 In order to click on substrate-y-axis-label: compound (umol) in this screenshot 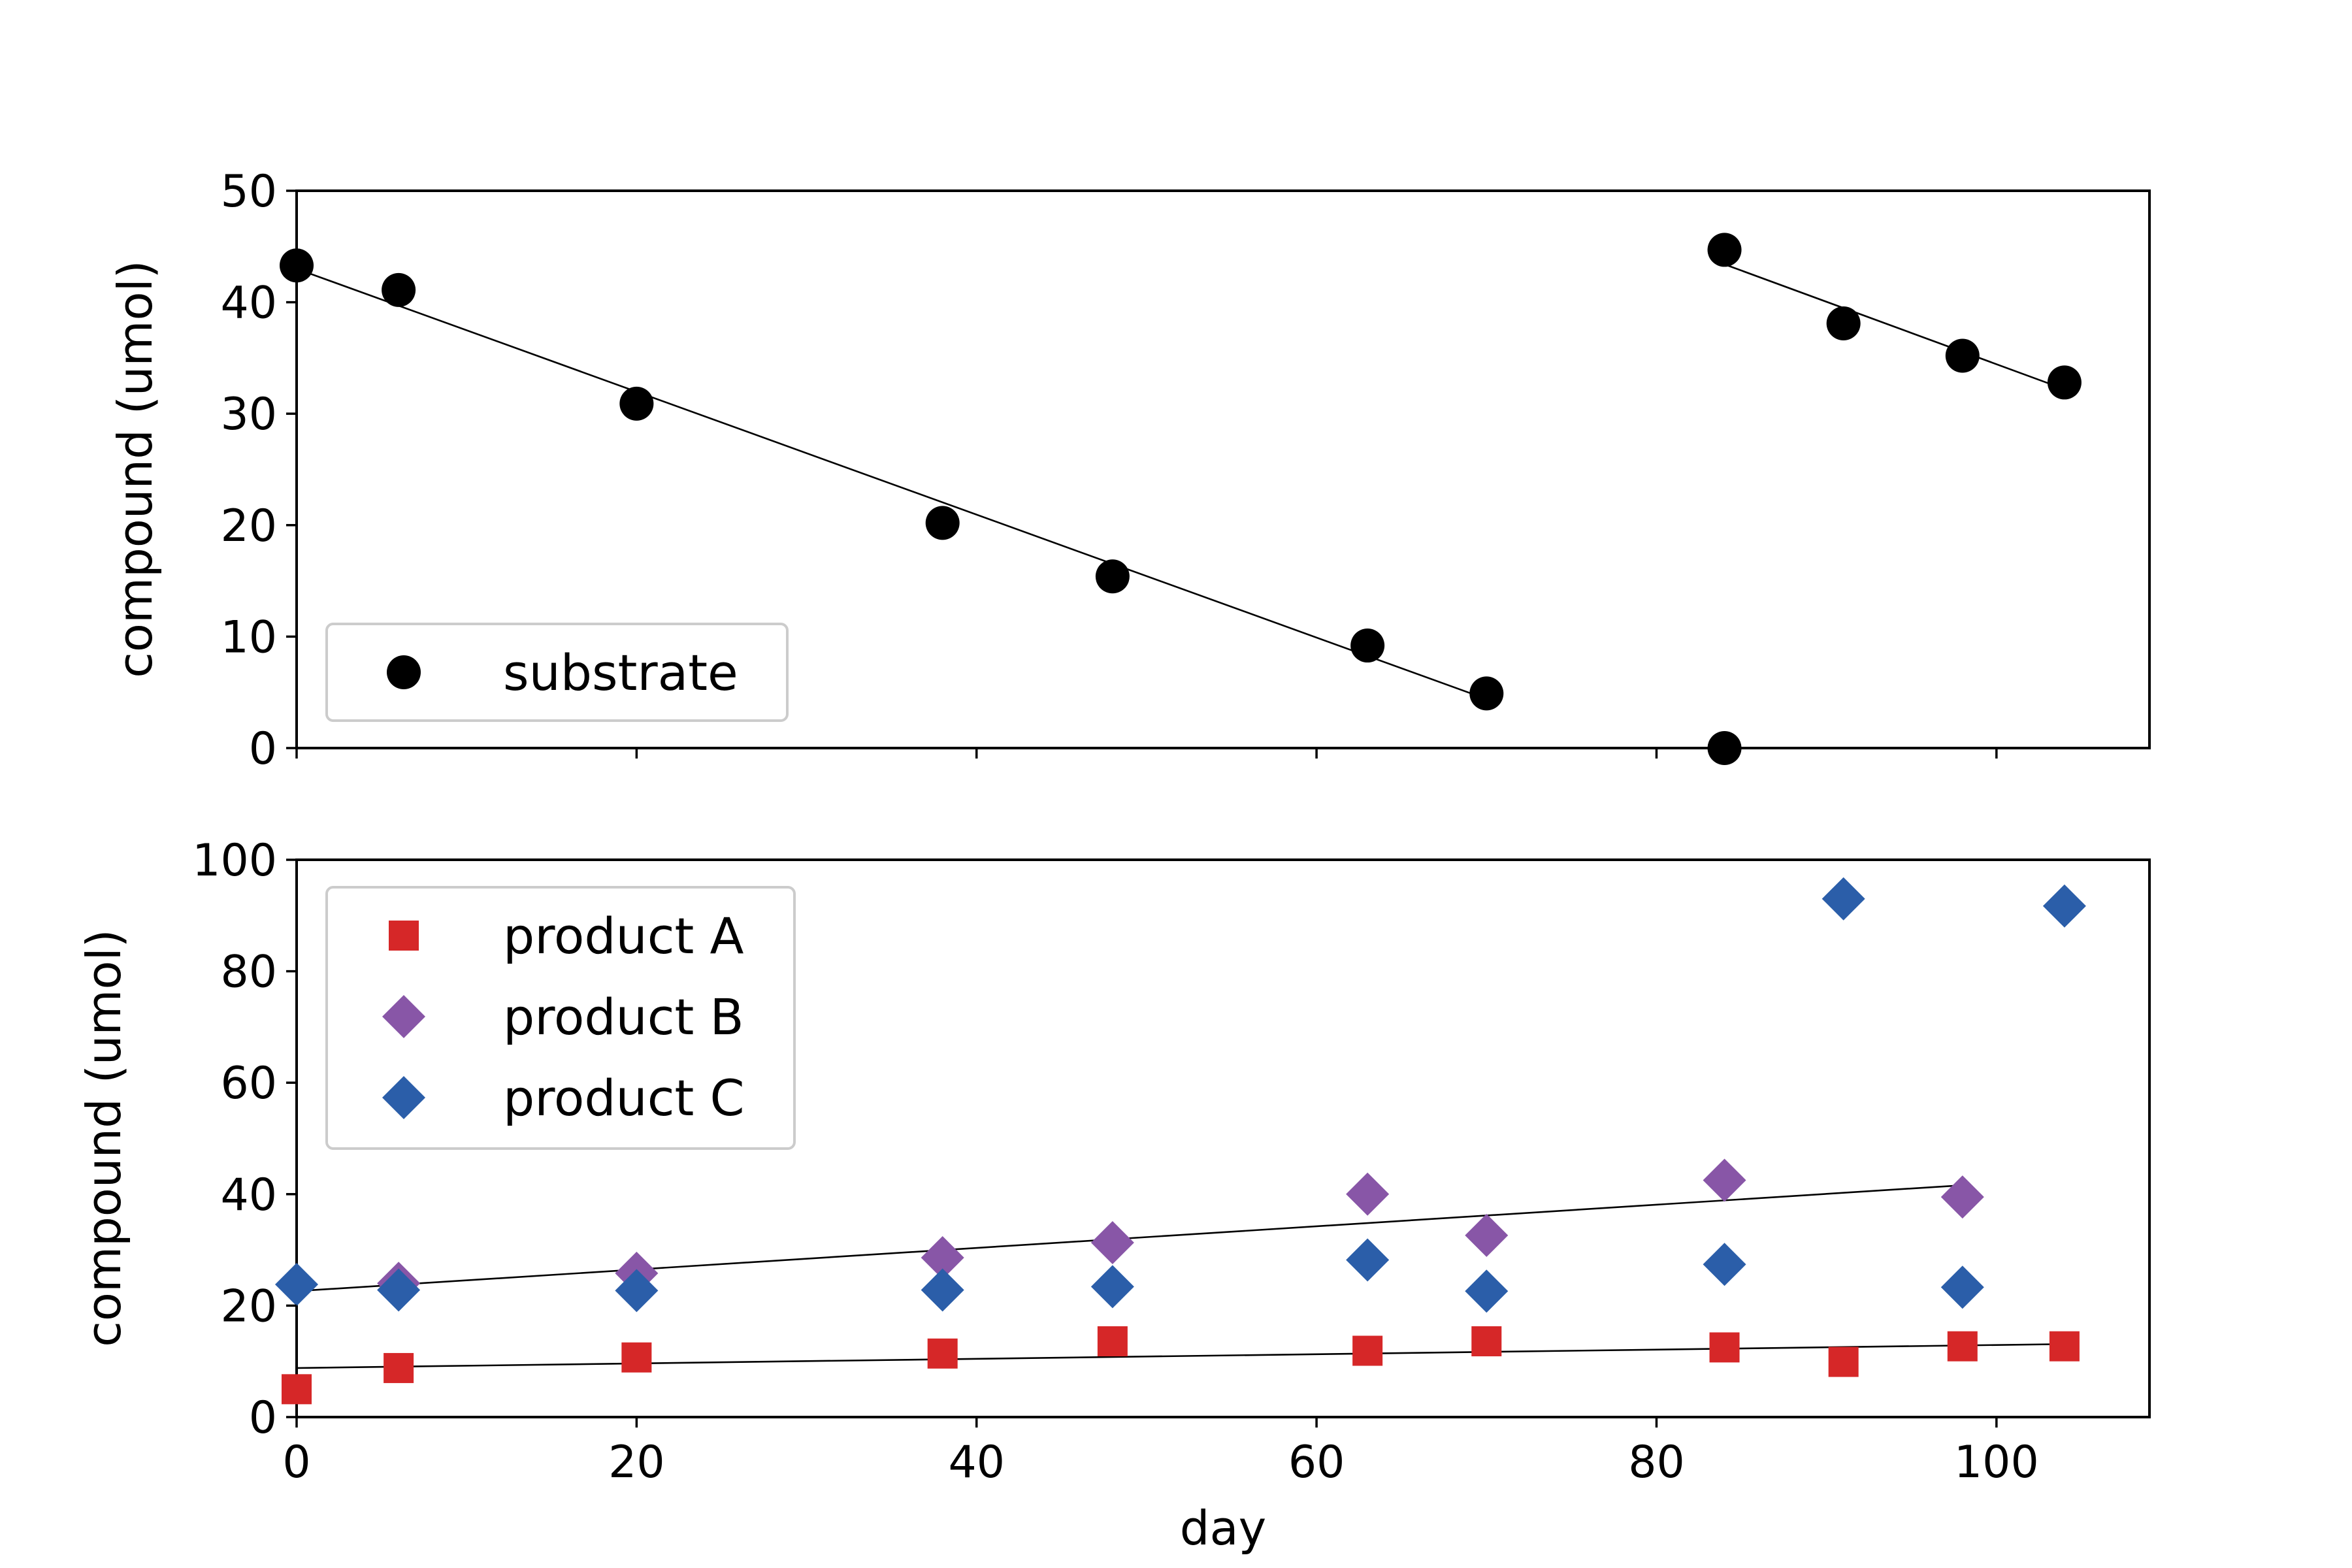, I will do `click(135, 469)`.